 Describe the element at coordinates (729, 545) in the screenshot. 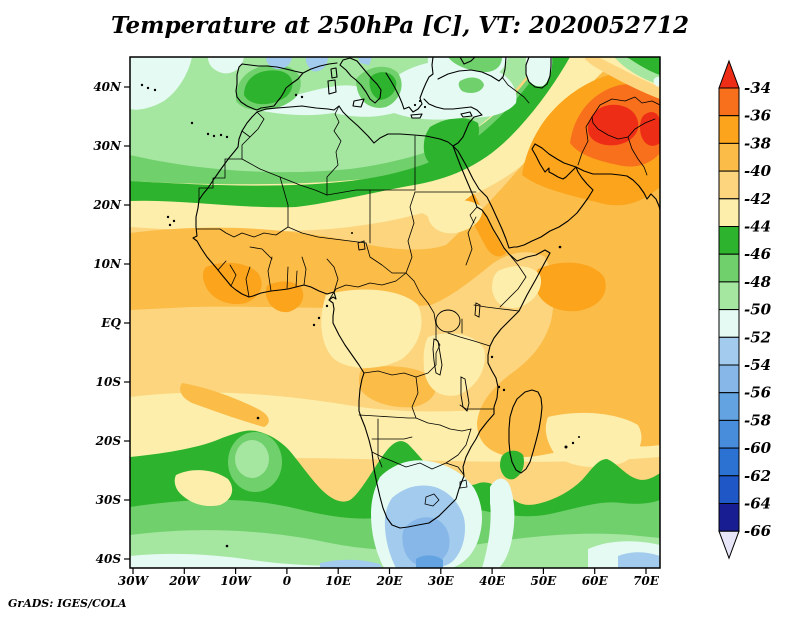

I see `colorbar-bottom-arrow` at that location.